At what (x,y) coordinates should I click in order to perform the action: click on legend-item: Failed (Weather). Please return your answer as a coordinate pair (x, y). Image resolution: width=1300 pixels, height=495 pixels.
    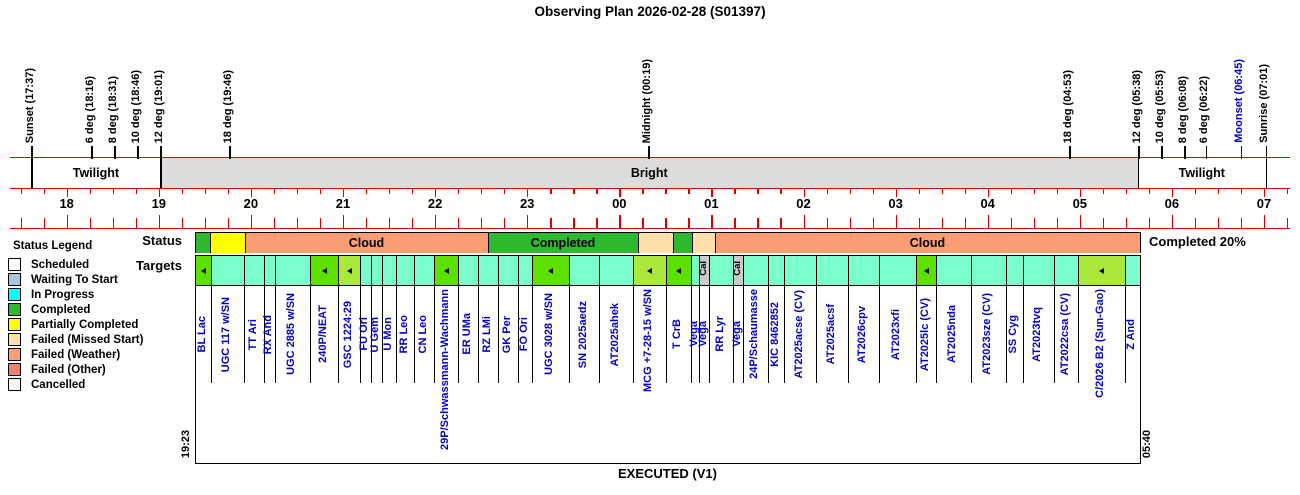
    Looking at the image, I should click on (75, 354).